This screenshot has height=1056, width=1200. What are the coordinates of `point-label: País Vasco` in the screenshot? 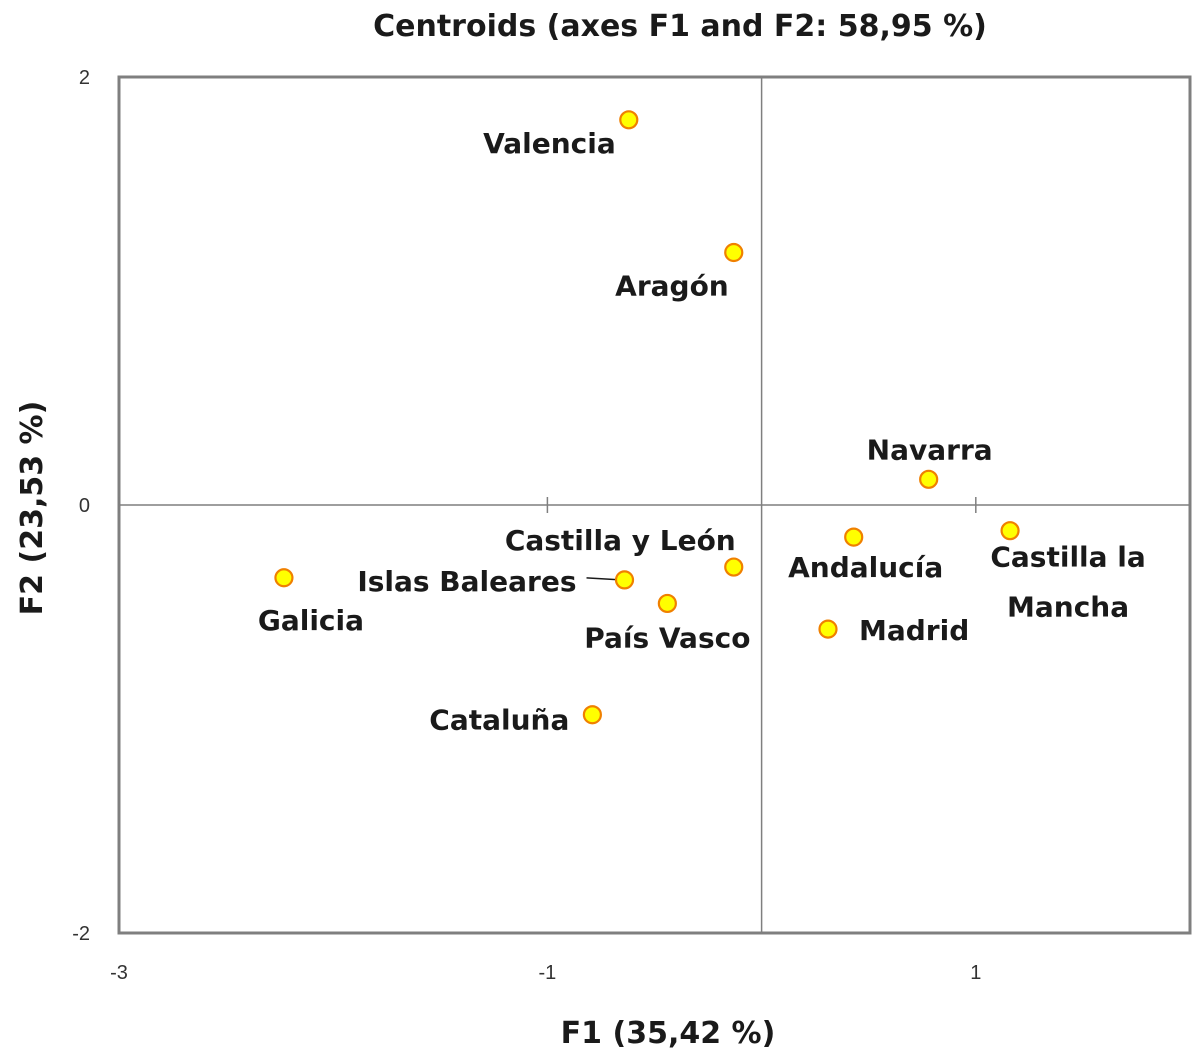 It's located at (667, 637).